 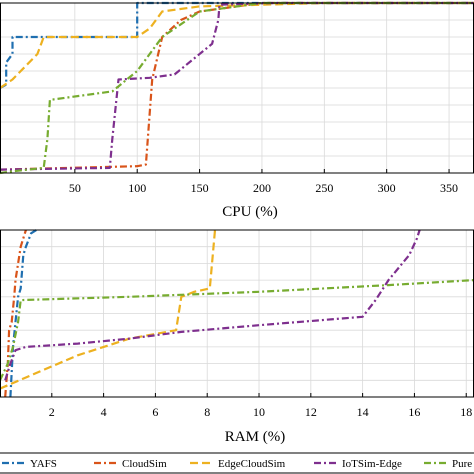 I want to click on ram-tick-label: 10, so click(x=259, y=412).